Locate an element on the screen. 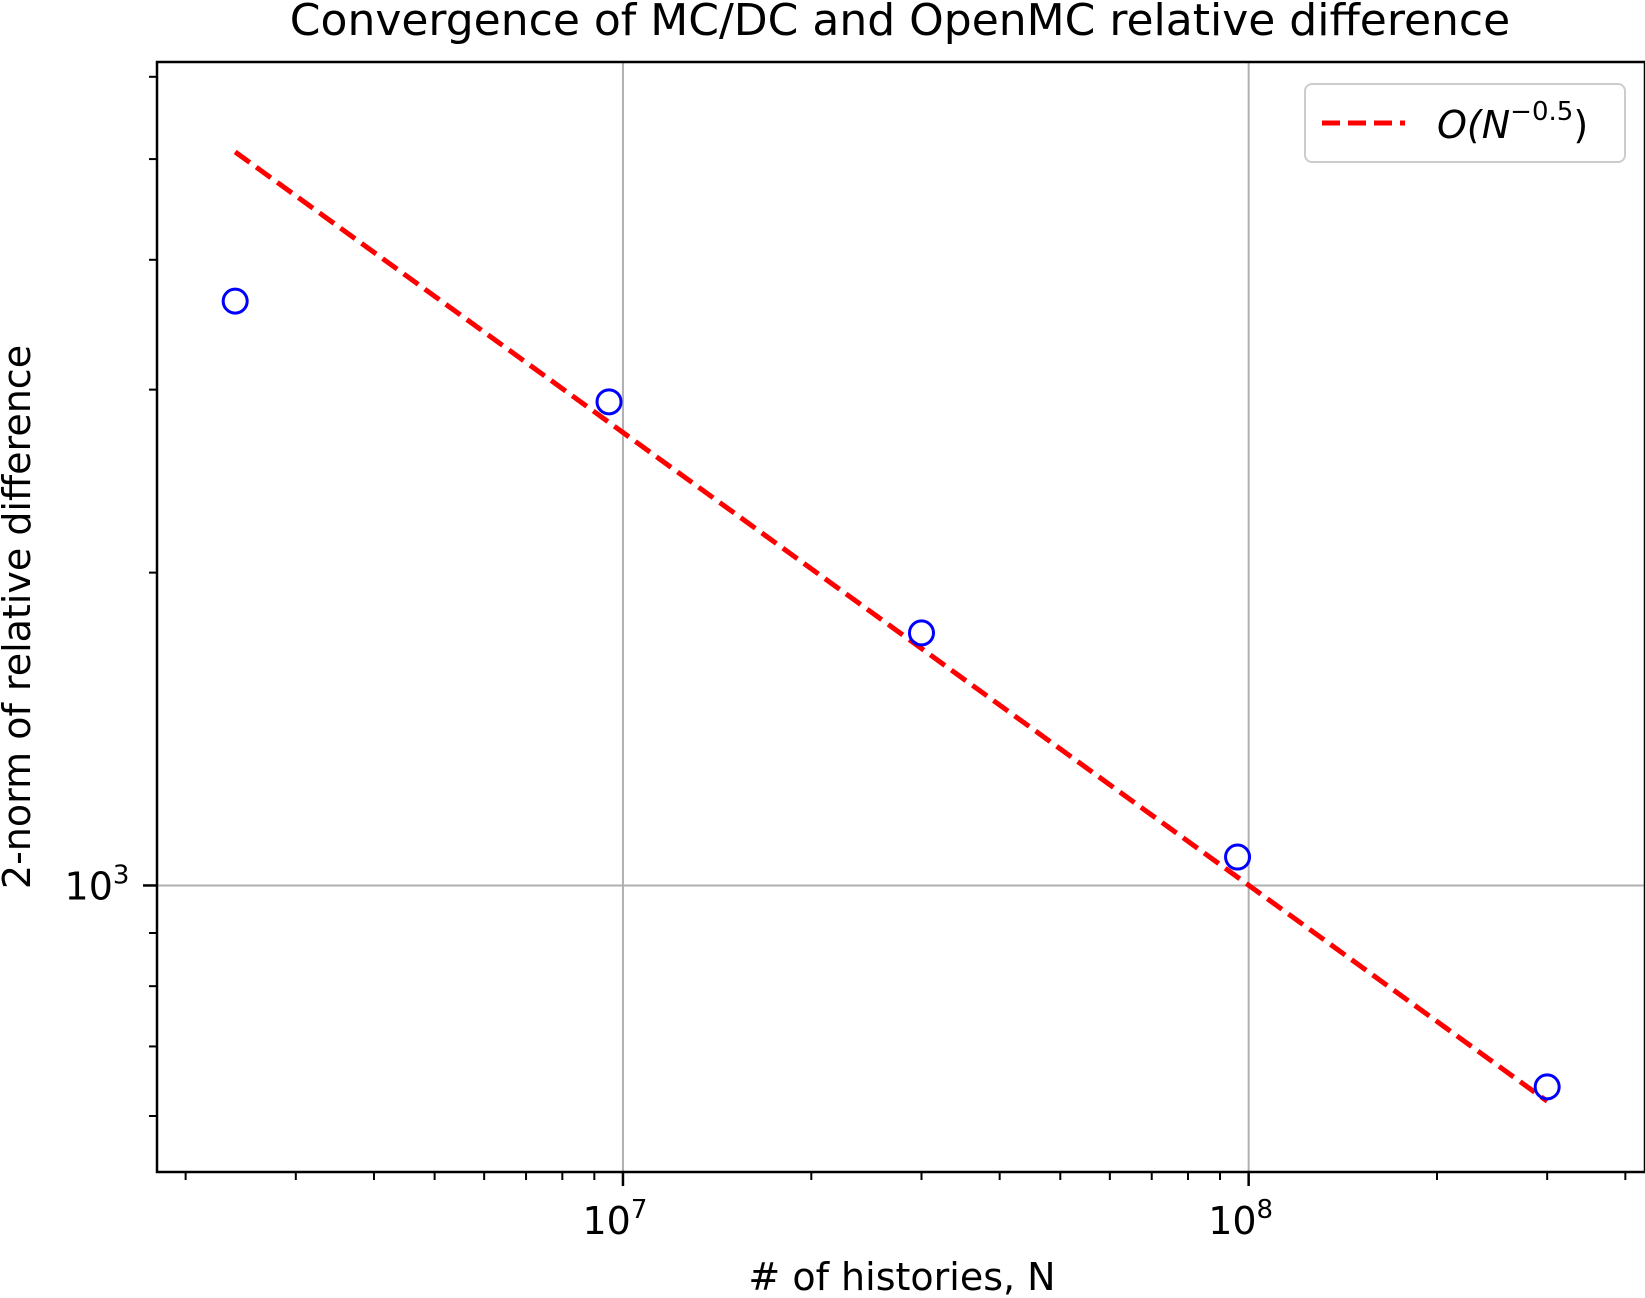 Image resolution: width=1645 pixels, height=1298 pixels. x-tick-label: 108 is located at coordinates (1240, 1219).